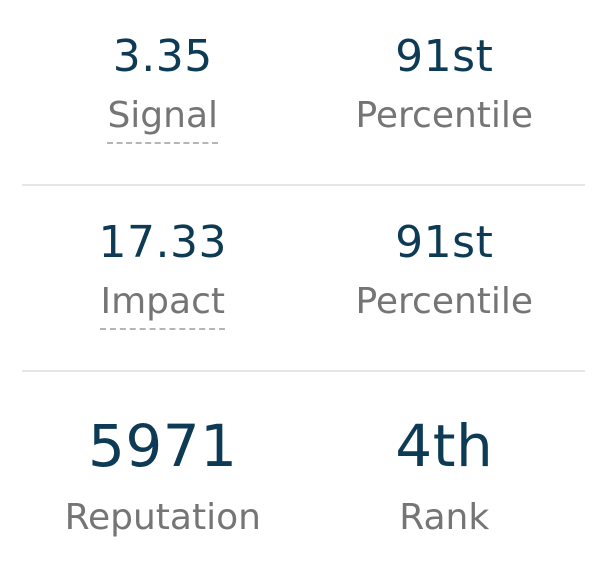  What do you see at coordinates (444, 115) in the screenshot?
I see `signal-percentile-label: Percentile` at bounding box center [444, 115].